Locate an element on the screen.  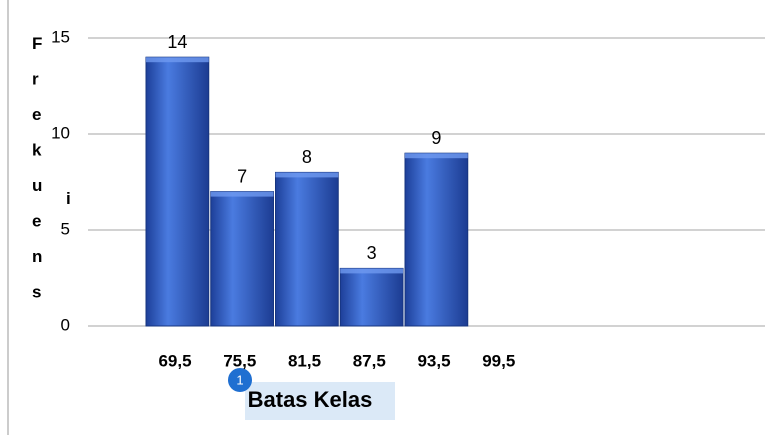
x-axis-title: Batas Kelas is located at coordinates (310, 399).